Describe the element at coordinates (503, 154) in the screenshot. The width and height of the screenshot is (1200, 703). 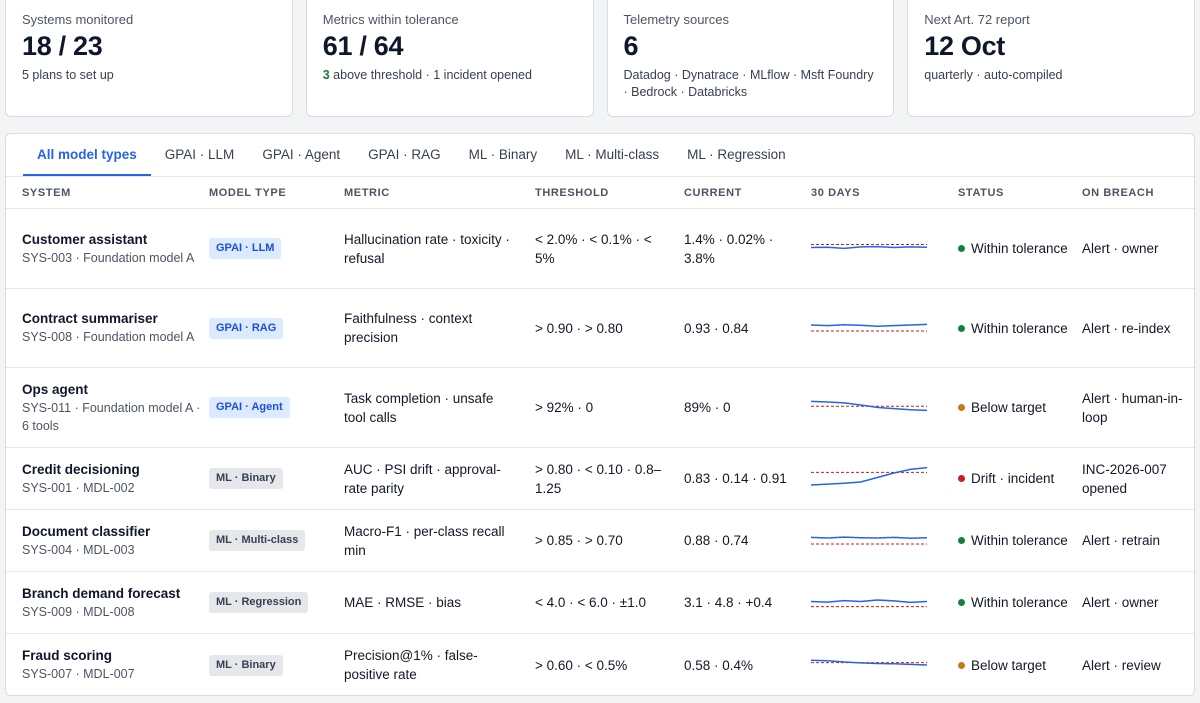
I see `tab-ml-binary: ML · Binary` at that location.